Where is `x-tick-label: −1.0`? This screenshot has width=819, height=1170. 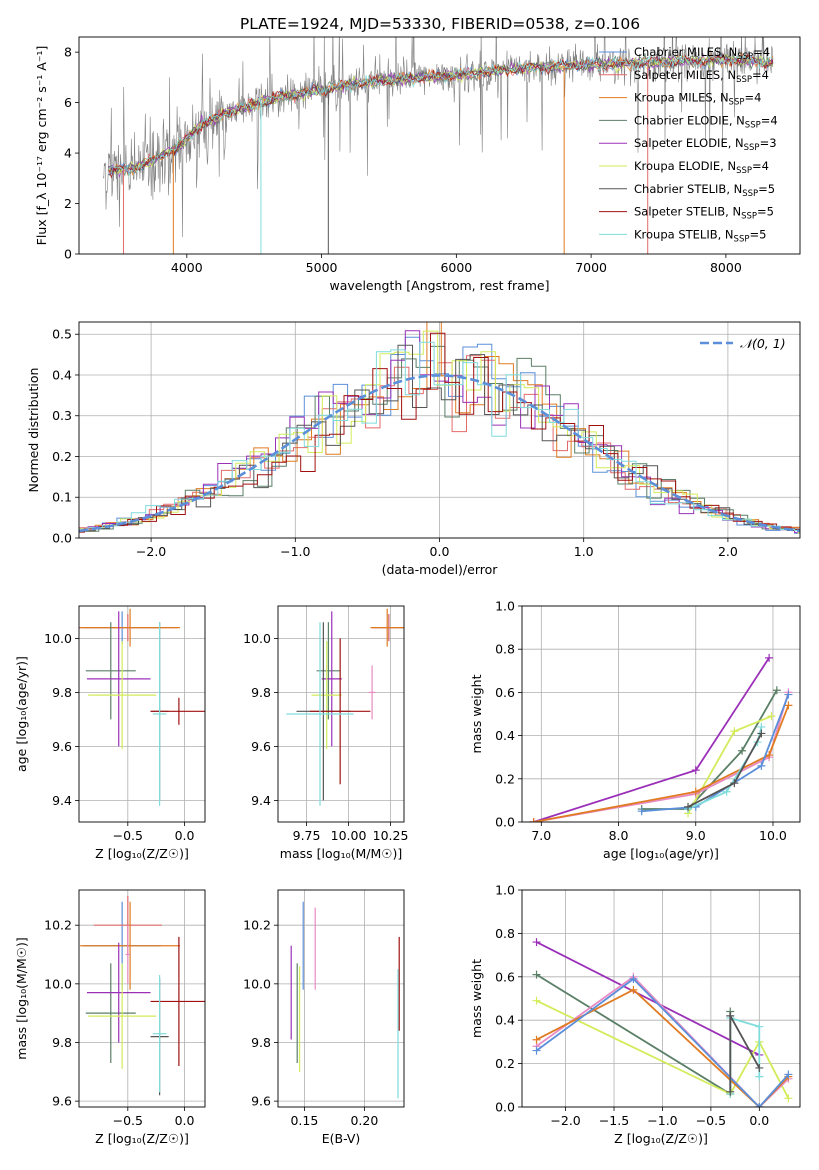 x-tick-label: −1.0 is located at coordinates (662, 1120).